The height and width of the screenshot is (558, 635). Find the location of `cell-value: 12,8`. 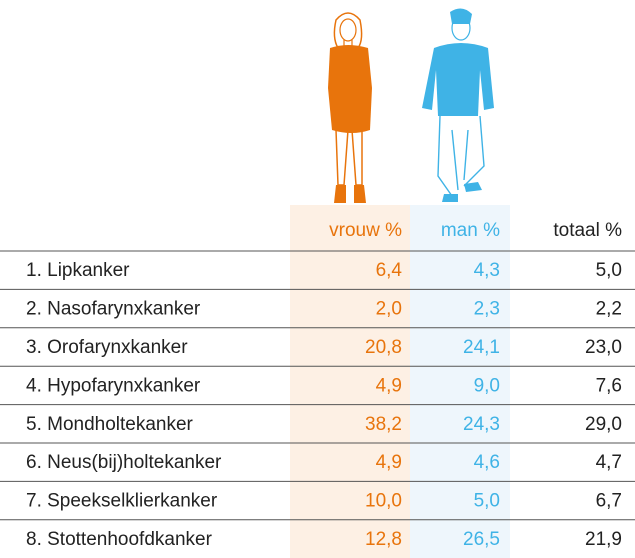

cell-value: 12,8 is located at coordinates (383, 539).